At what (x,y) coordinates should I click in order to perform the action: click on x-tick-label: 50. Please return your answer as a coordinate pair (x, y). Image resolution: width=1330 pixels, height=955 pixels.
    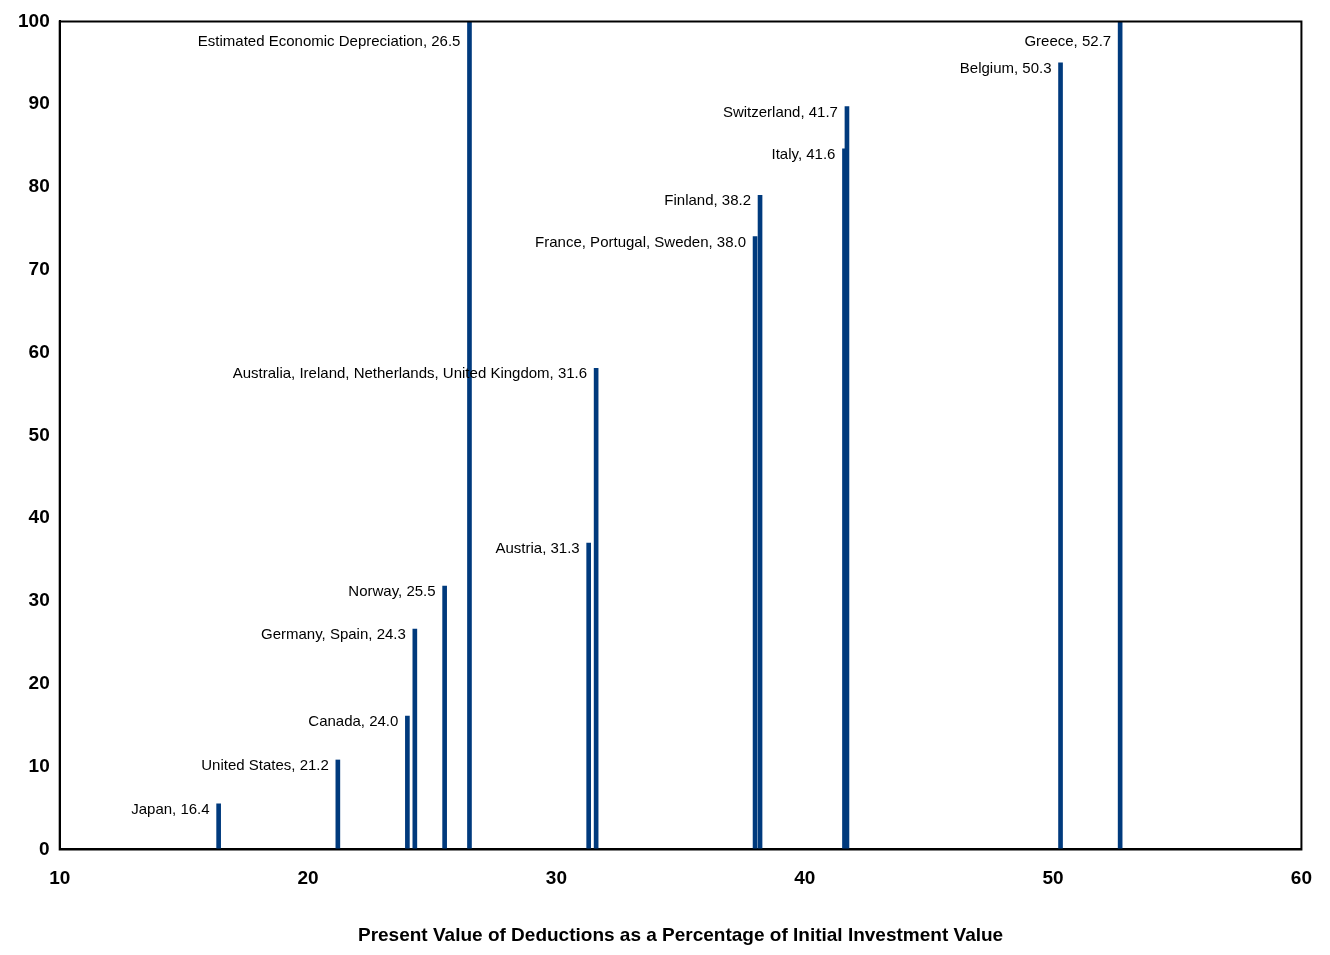
    Looking at the image, I should click on (1053, 878).